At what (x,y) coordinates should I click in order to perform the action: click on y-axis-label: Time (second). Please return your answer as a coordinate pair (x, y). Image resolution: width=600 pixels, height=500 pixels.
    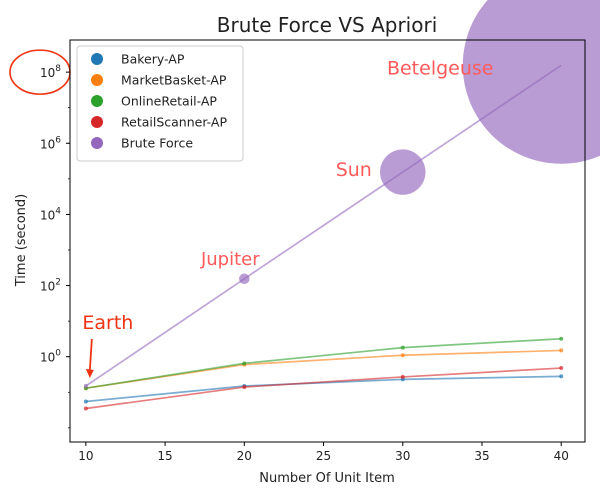
    Looking at the image, I should click on (21, 240).